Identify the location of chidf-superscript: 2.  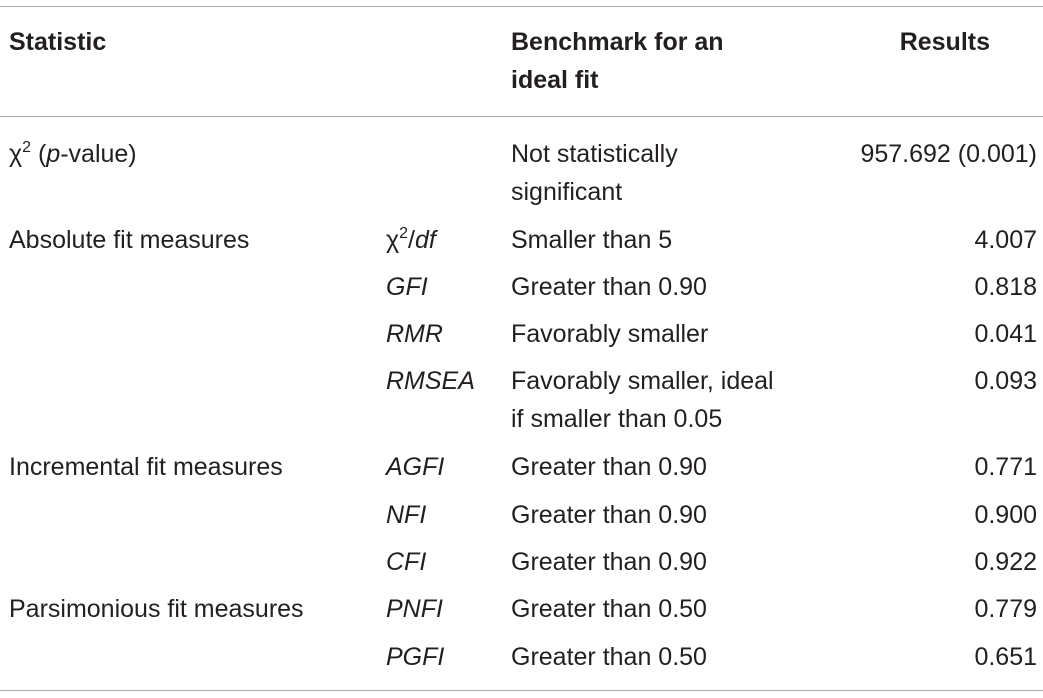
(404, 233).